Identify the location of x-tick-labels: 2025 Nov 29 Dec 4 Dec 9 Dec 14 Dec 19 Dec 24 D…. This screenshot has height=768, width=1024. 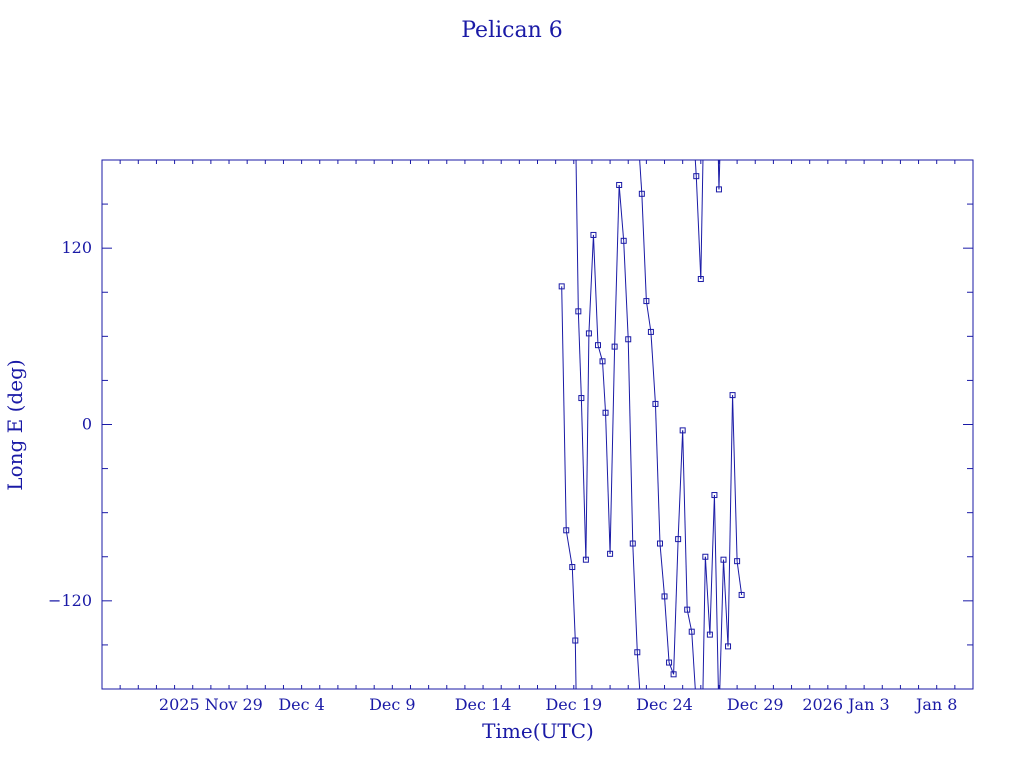
(558, 704).